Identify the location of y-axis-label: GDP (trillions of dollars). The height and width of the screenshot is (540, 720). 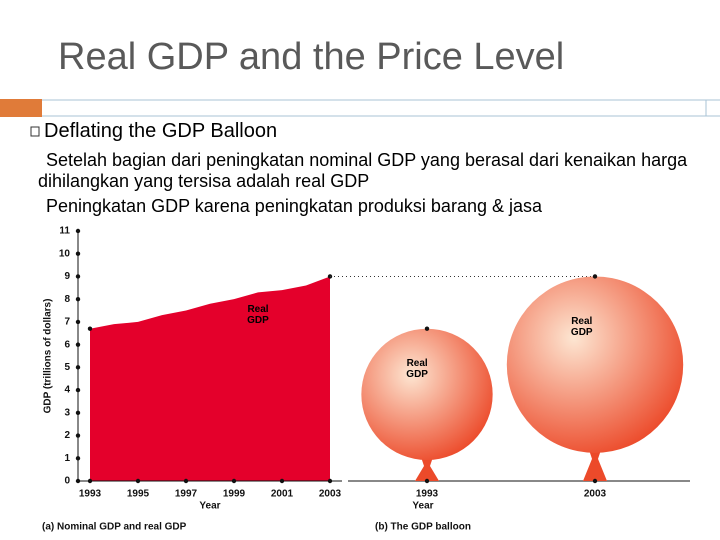
(48, 356).